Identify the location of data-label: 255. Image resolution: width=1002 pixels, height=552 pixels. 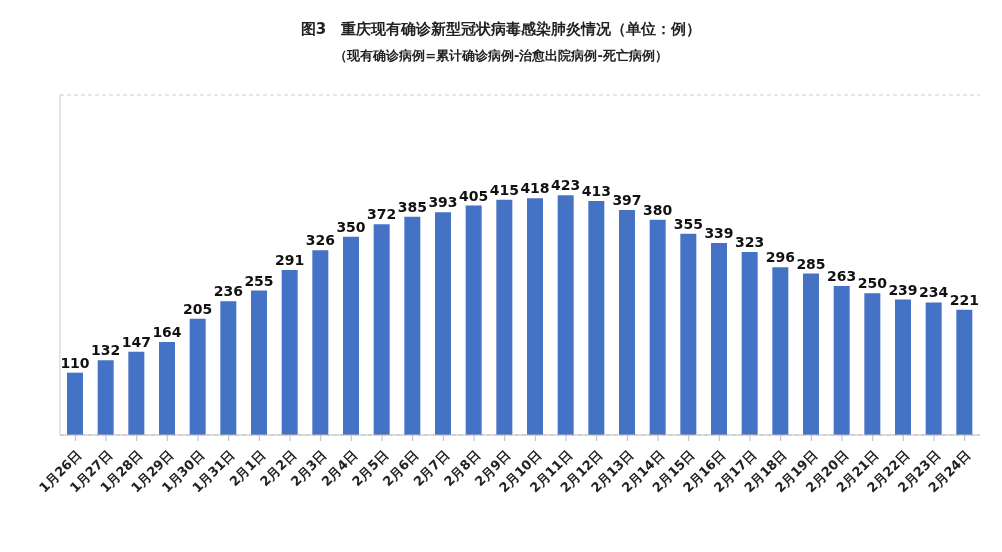
(259, 280).